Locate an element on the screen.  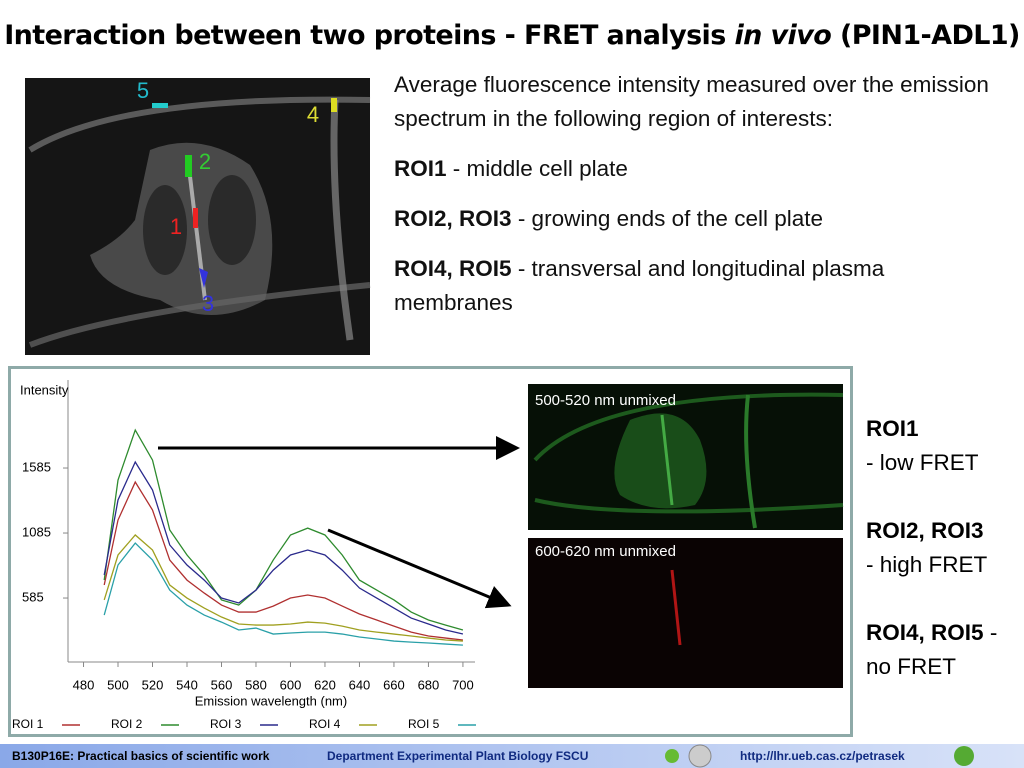
x-tick-label: 620 is located at coordinates (325, 684).